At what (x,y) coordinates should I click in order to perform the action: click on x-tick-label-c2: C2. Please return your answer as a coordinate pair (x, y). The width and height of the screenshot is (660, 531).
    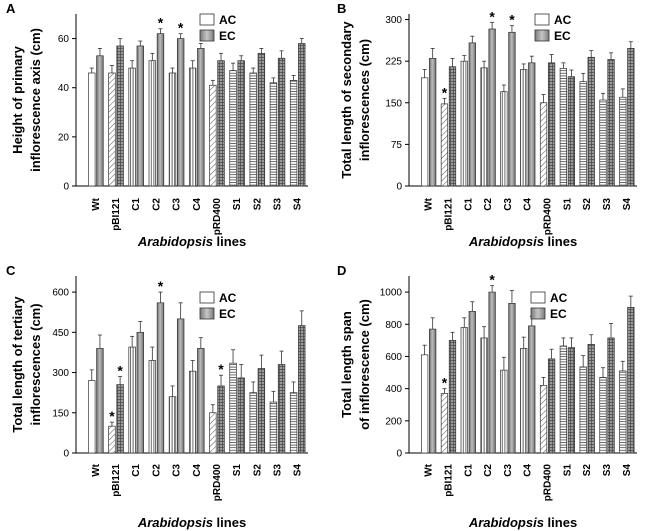
    Looking at the image, I should click on (488, 204).